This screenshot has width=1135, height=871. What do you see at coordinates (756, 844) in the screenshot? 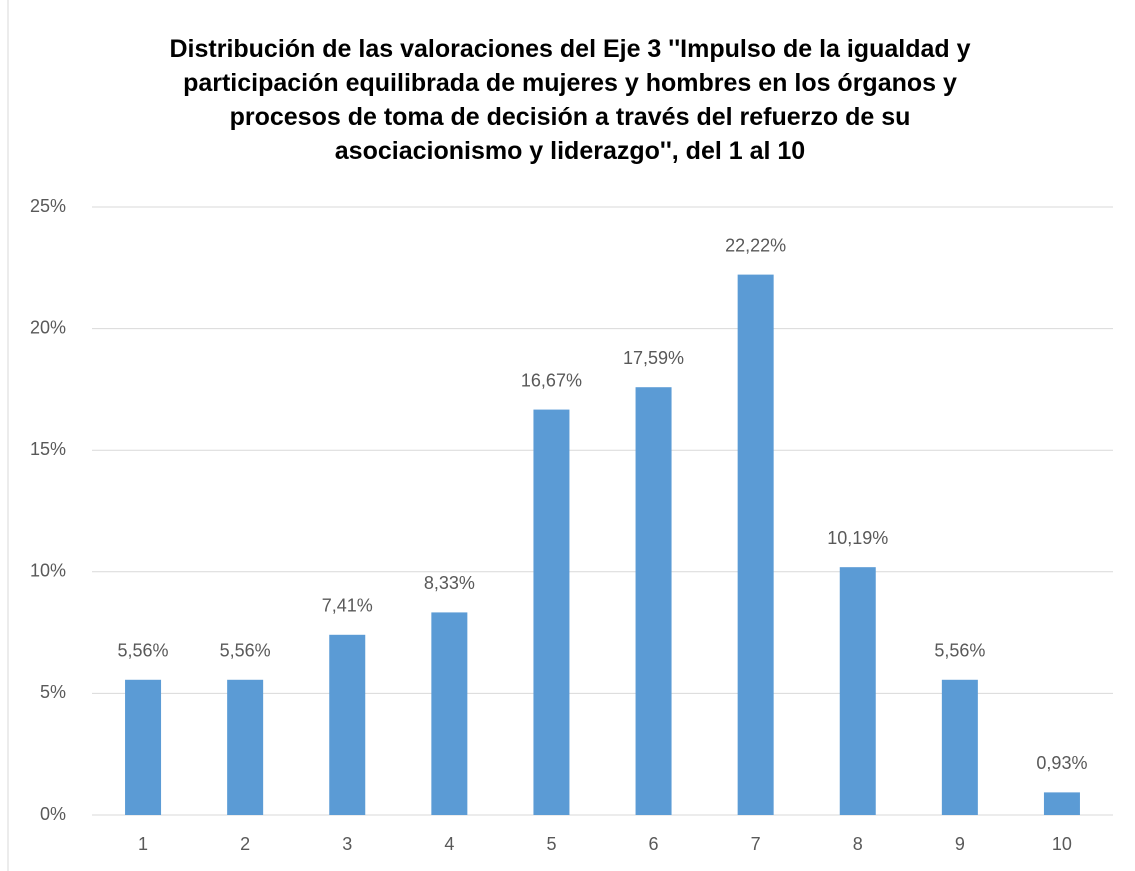
I see `x-tick-label: 7` at bounding box center [756, 844].